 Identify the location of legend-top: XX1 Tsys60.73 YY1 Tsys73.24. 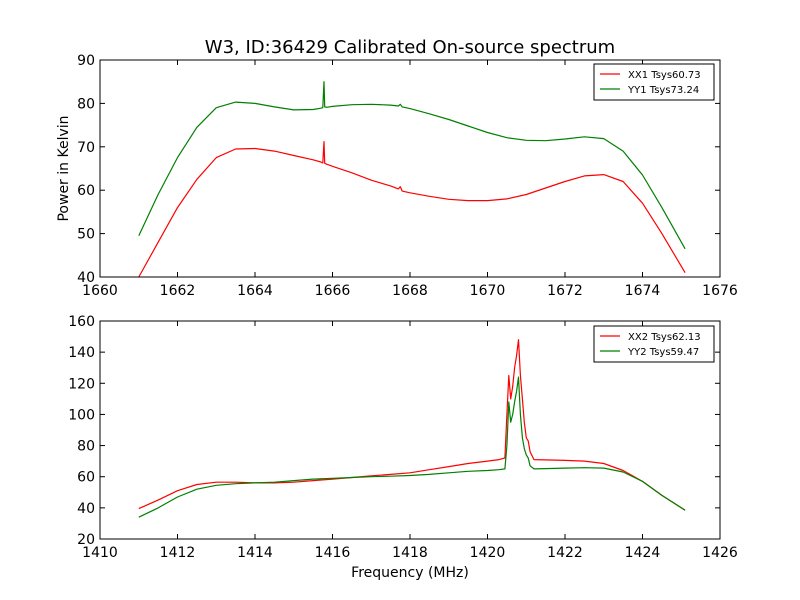
(654, 82).